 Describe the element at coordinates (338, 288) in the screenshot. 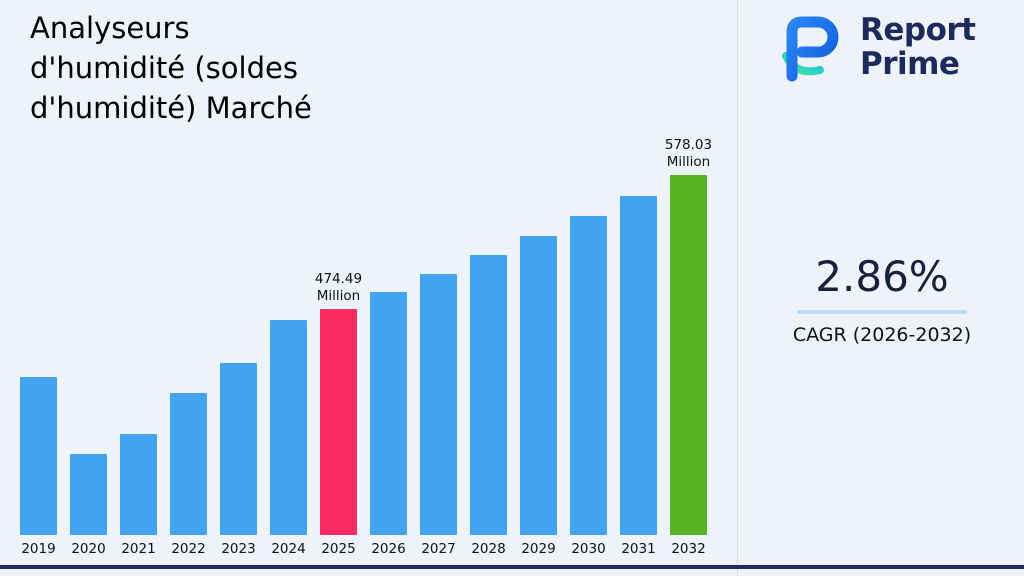

I see `bar-value-label-2025: 474.49 Million` at that location.